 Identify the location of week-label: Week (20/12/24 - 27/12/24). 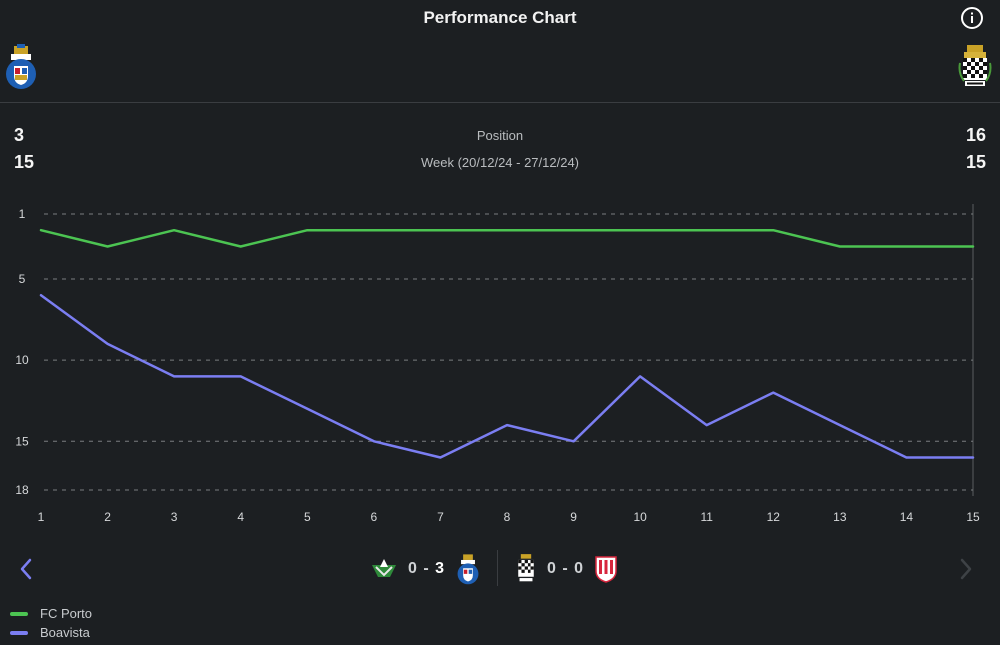
(500, 162).